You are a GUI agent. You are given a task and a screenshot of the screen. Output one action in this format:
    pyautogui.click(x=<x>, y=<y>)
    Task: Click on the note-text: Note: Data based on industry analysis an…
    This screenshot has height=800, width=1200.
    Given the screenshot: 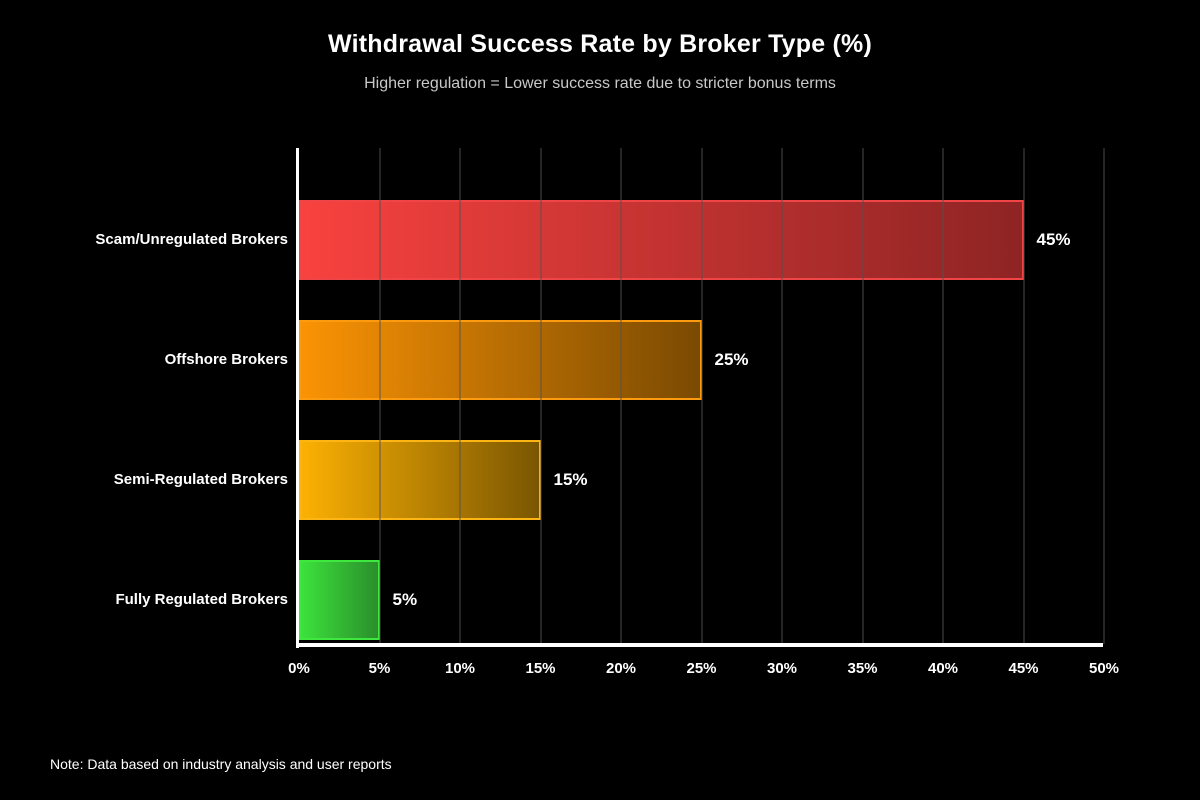 What is the action you would take?
    pyautogui.click(x=221, y=764)
    